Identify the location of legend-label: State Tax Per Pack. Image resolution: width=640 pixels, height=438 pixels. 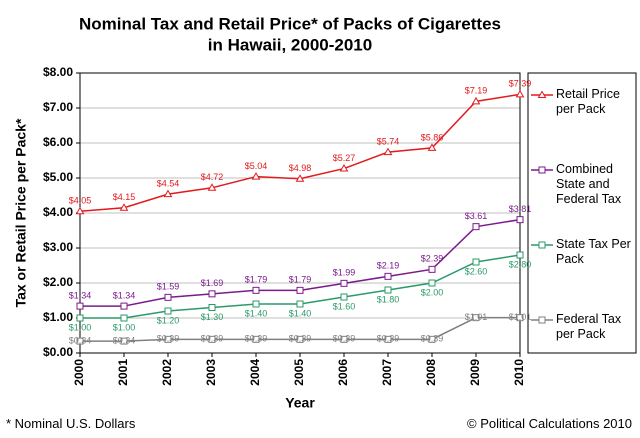
(593, 251).